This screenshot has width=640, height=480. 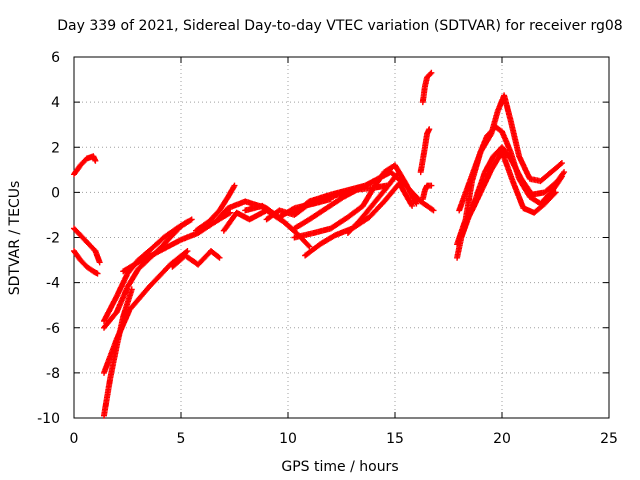 What do you see at coordinates (55, 103) in the screenshot?
I see `y-tick-label: 4` at bounding box center [55, 103].